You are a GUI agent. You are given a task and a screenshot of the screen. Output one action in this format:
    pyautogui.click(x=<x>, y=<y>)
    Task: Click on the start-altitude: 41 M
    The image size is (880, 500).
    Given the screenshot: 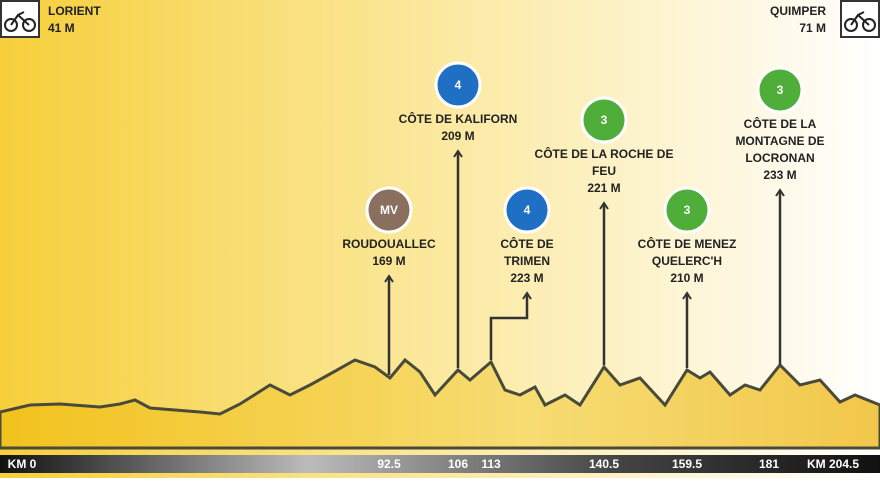 What is the action you would take?
    pyautogui.click(x=61, y=28)
    